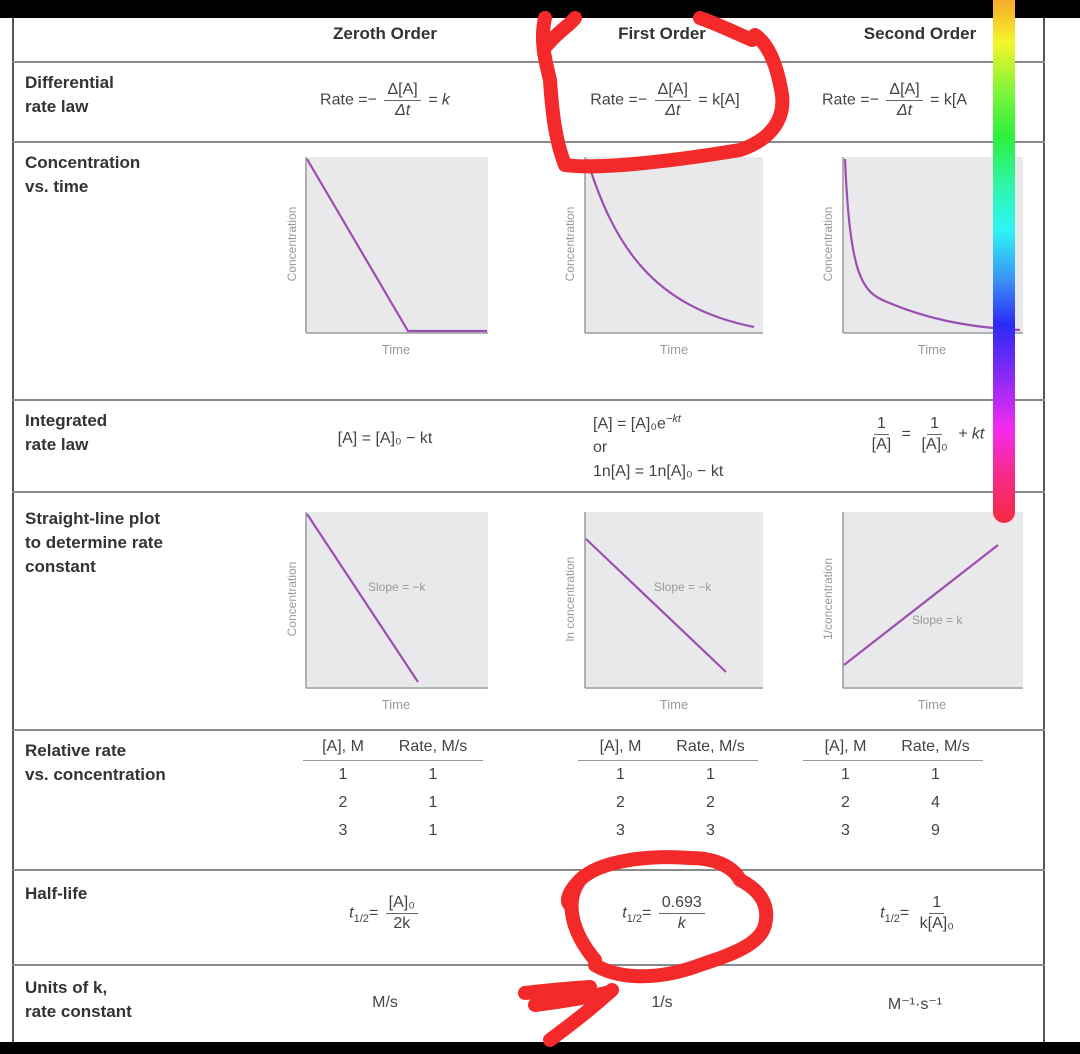  What do you see at coordinates (1004, 261) in the screenshot?
I see `color-picker-slider` at bounding box center [1004, 261].